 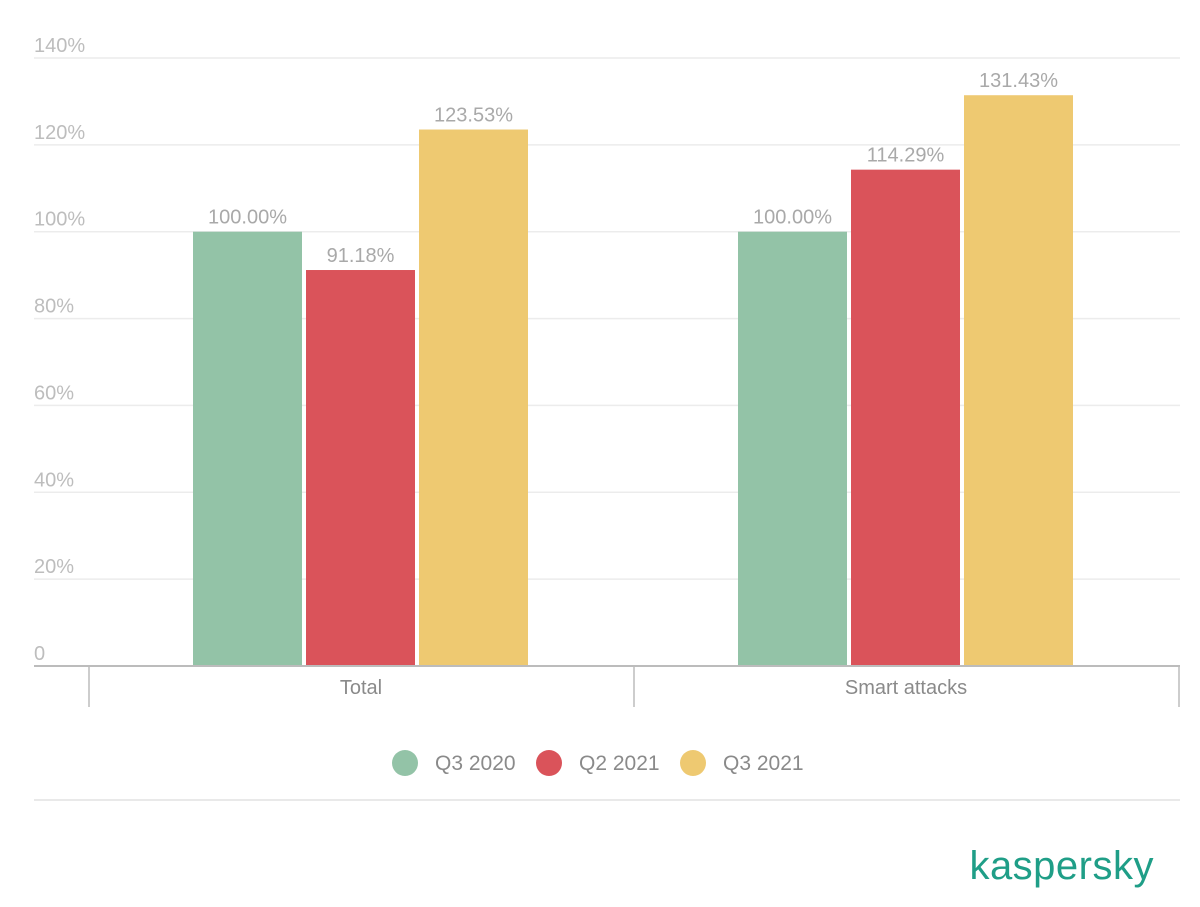 I want to click on y-tick-label: 60%, so click(x=54, y=393).